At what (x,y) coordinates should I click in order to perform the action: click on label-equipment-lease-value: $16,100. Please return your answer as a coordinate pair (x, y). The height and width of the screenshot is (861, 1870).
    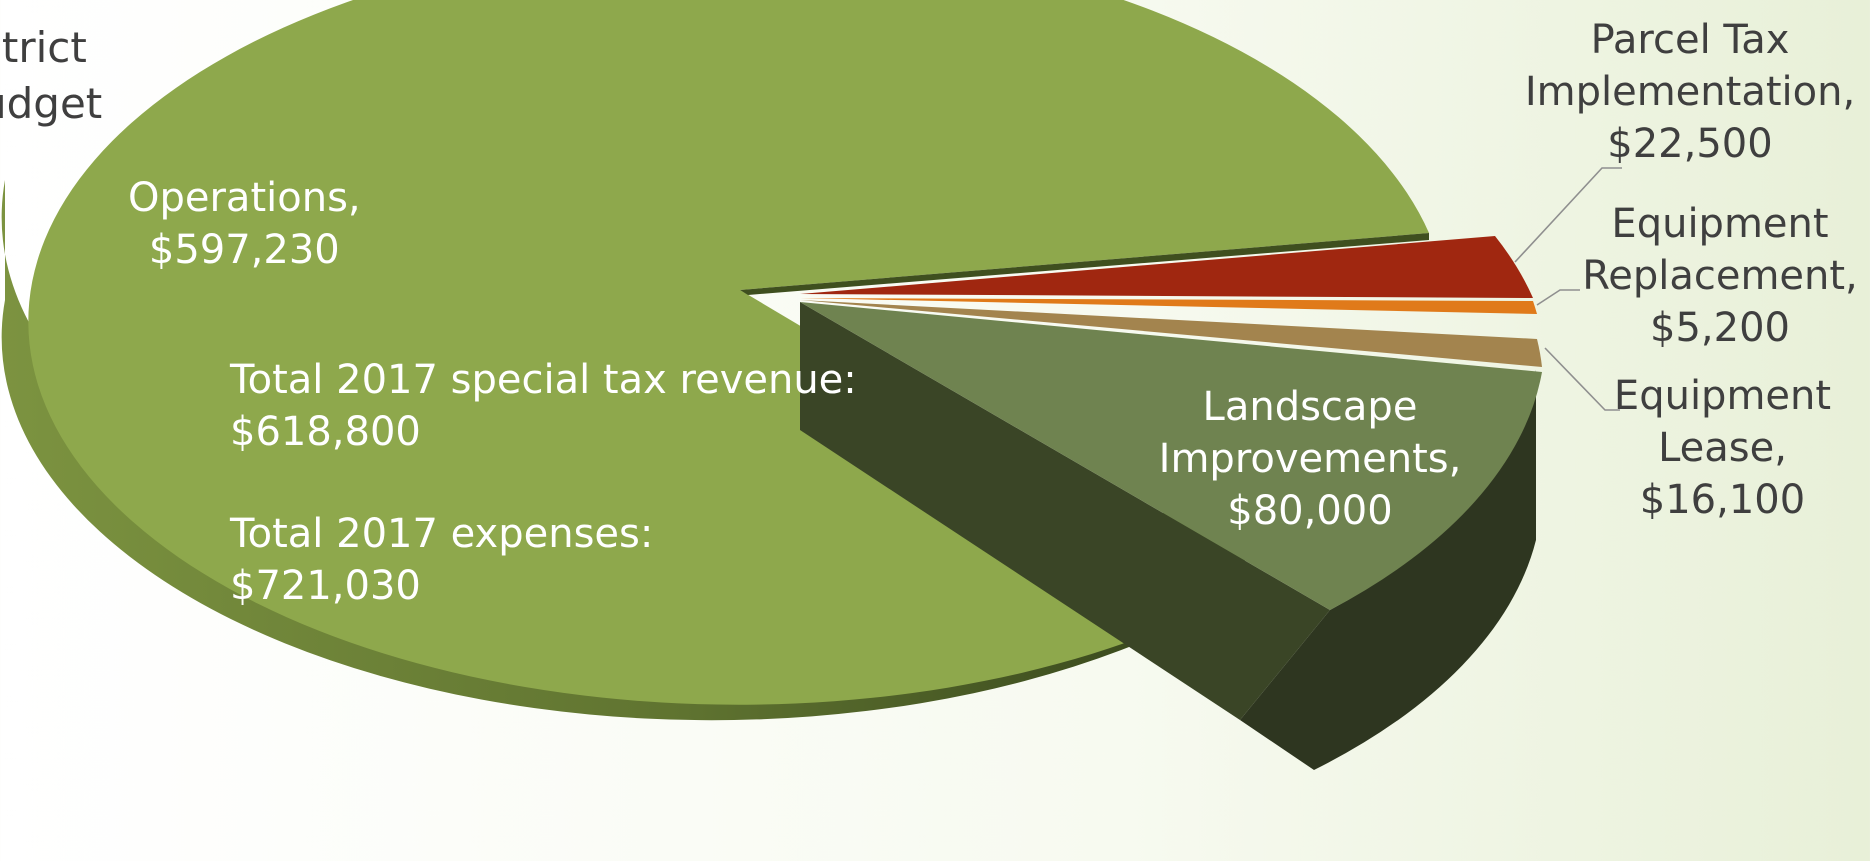
    Looking at the image, I should click on (1722, 500).